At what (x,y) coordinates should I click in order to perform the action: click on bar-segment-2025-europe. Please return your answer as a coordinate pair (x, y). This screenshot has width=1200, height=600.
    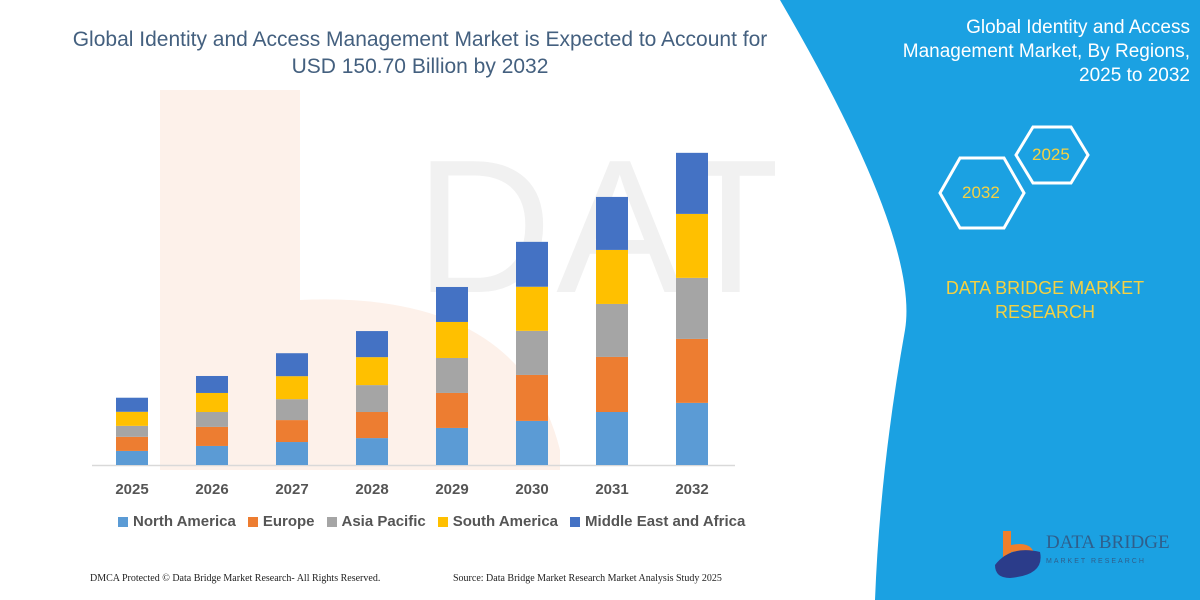
    Looking at the image, I should click on (132, 443).